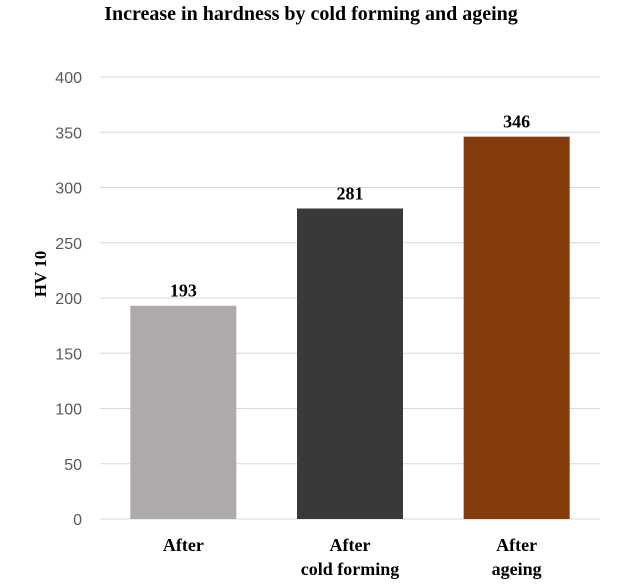  What do you see at coordinates (68, 78) in the screenshot?
I see `y-tick-label: 400` at bounding box center [68, 78].